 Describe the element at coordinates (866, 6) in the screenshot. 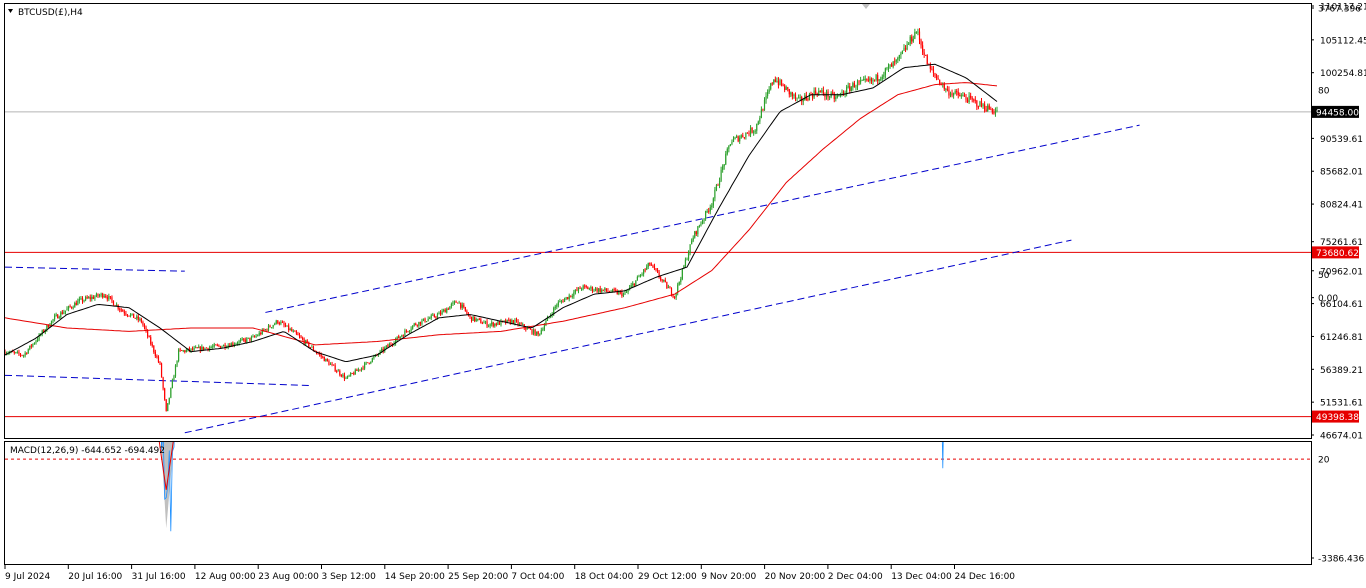

I see `scroll-marker-icon` at that location.